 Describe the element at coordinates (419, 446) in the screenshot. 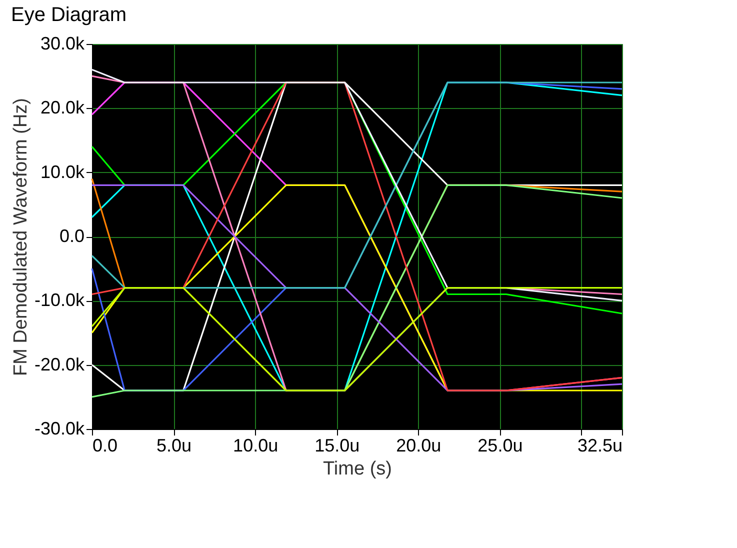

I see `x-tick-label: 20.0u` at that location.